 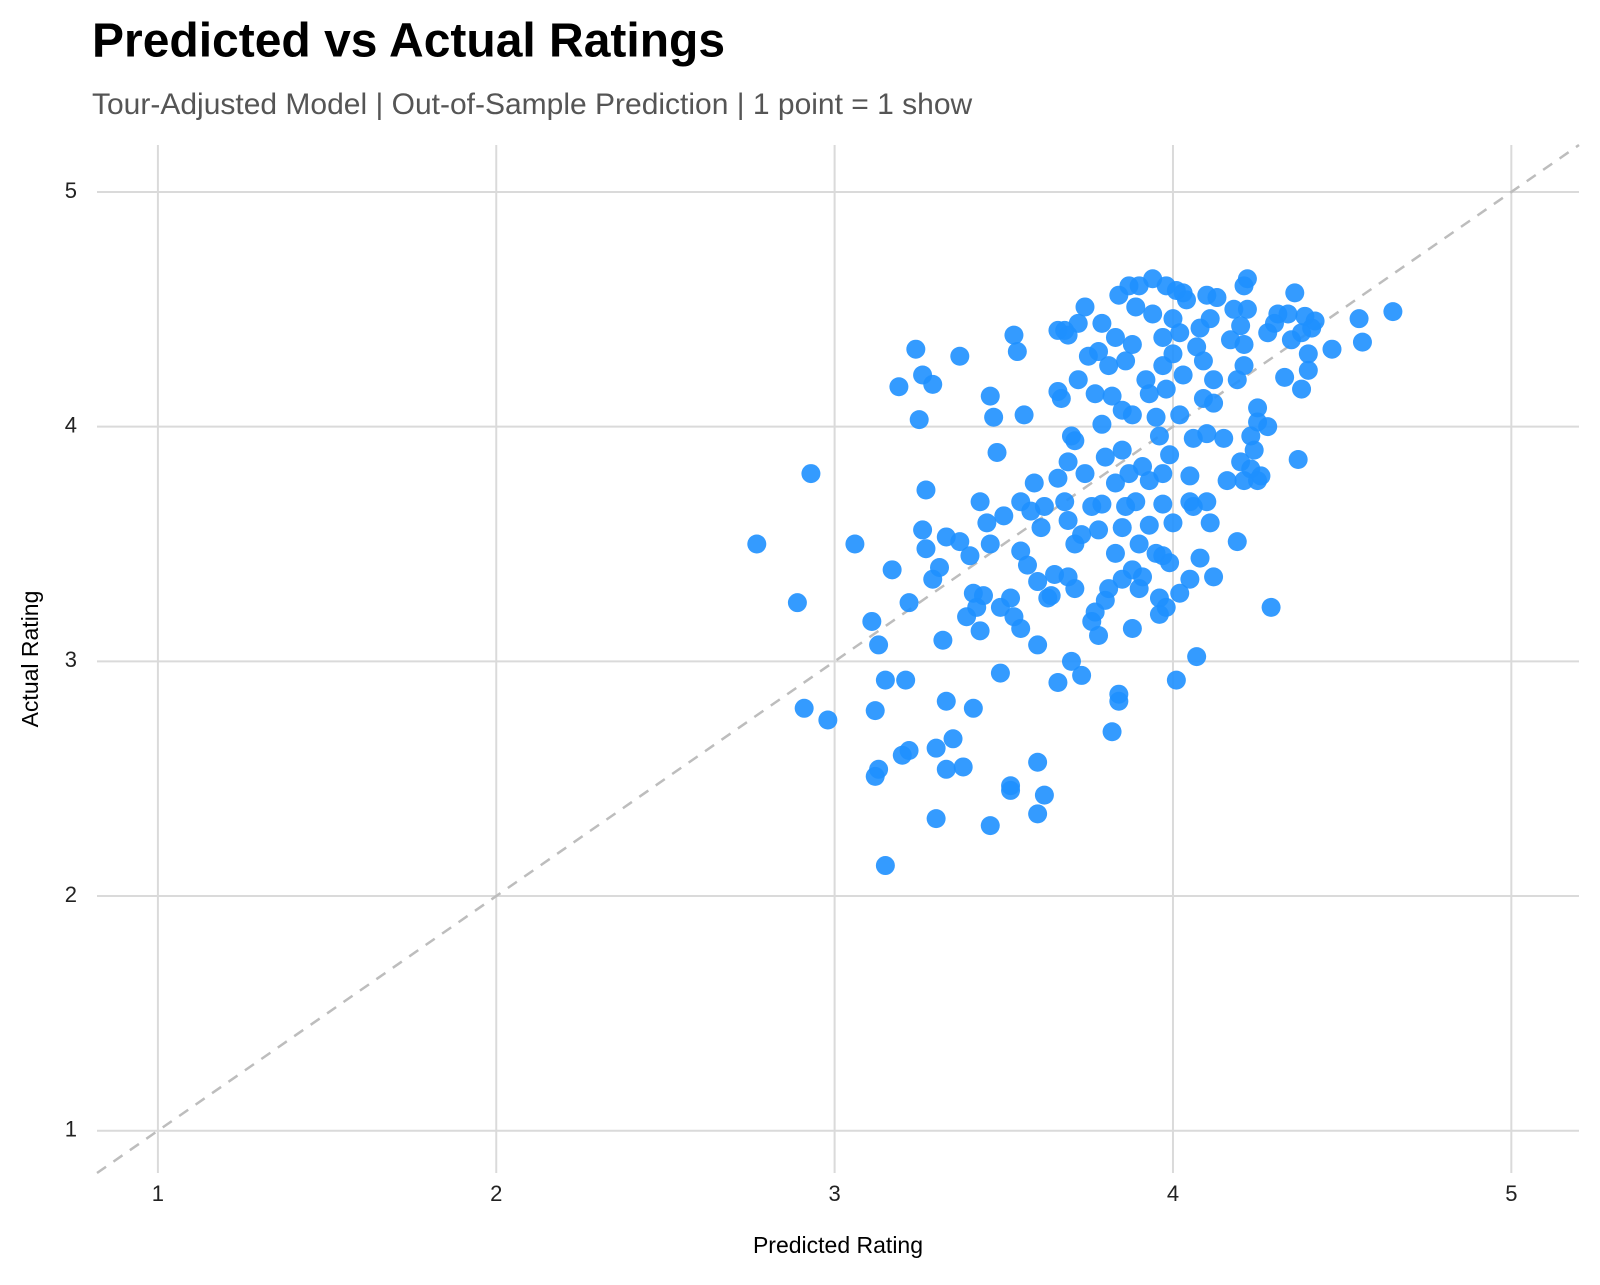 I want to click on x-tick-label: 3, so click(x=834, y=1193).